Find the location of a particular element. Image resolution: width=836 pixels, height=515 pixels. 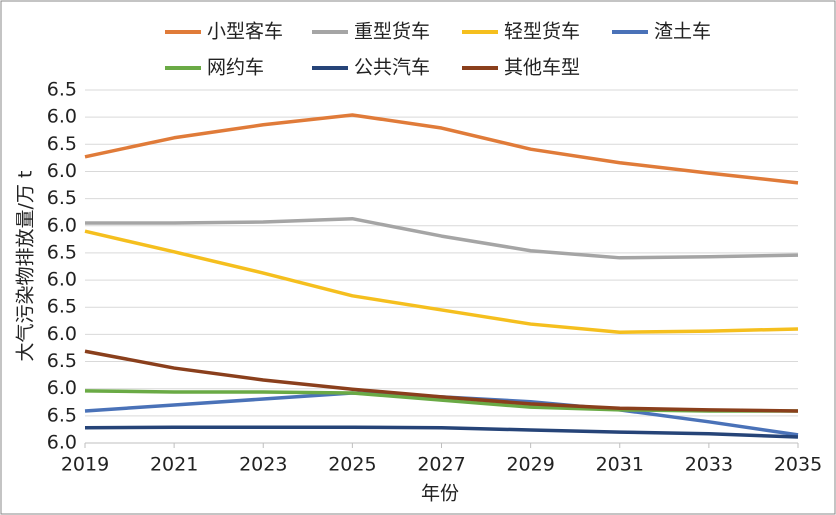

x-tick-label: 2035 is located at coordinates (798, 465).